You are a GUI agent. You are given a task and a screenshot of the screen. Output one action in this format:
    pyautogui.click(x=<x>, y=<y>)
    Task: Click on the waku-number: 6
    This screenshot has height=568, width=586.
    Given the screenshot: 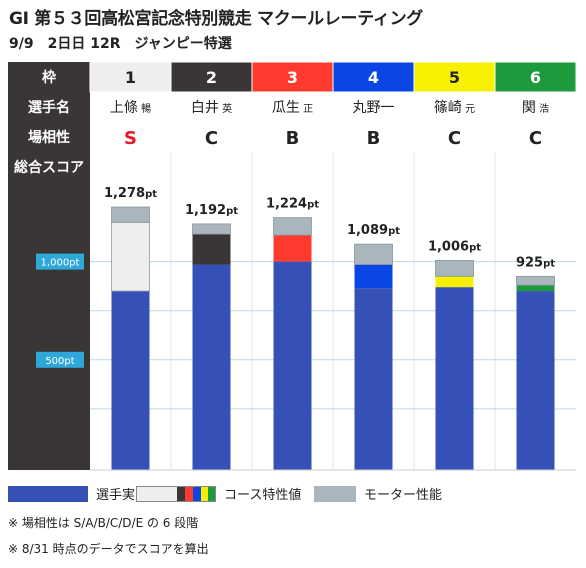 What is the action you would take?
    pyautogui.click(x=535, y=77)
    